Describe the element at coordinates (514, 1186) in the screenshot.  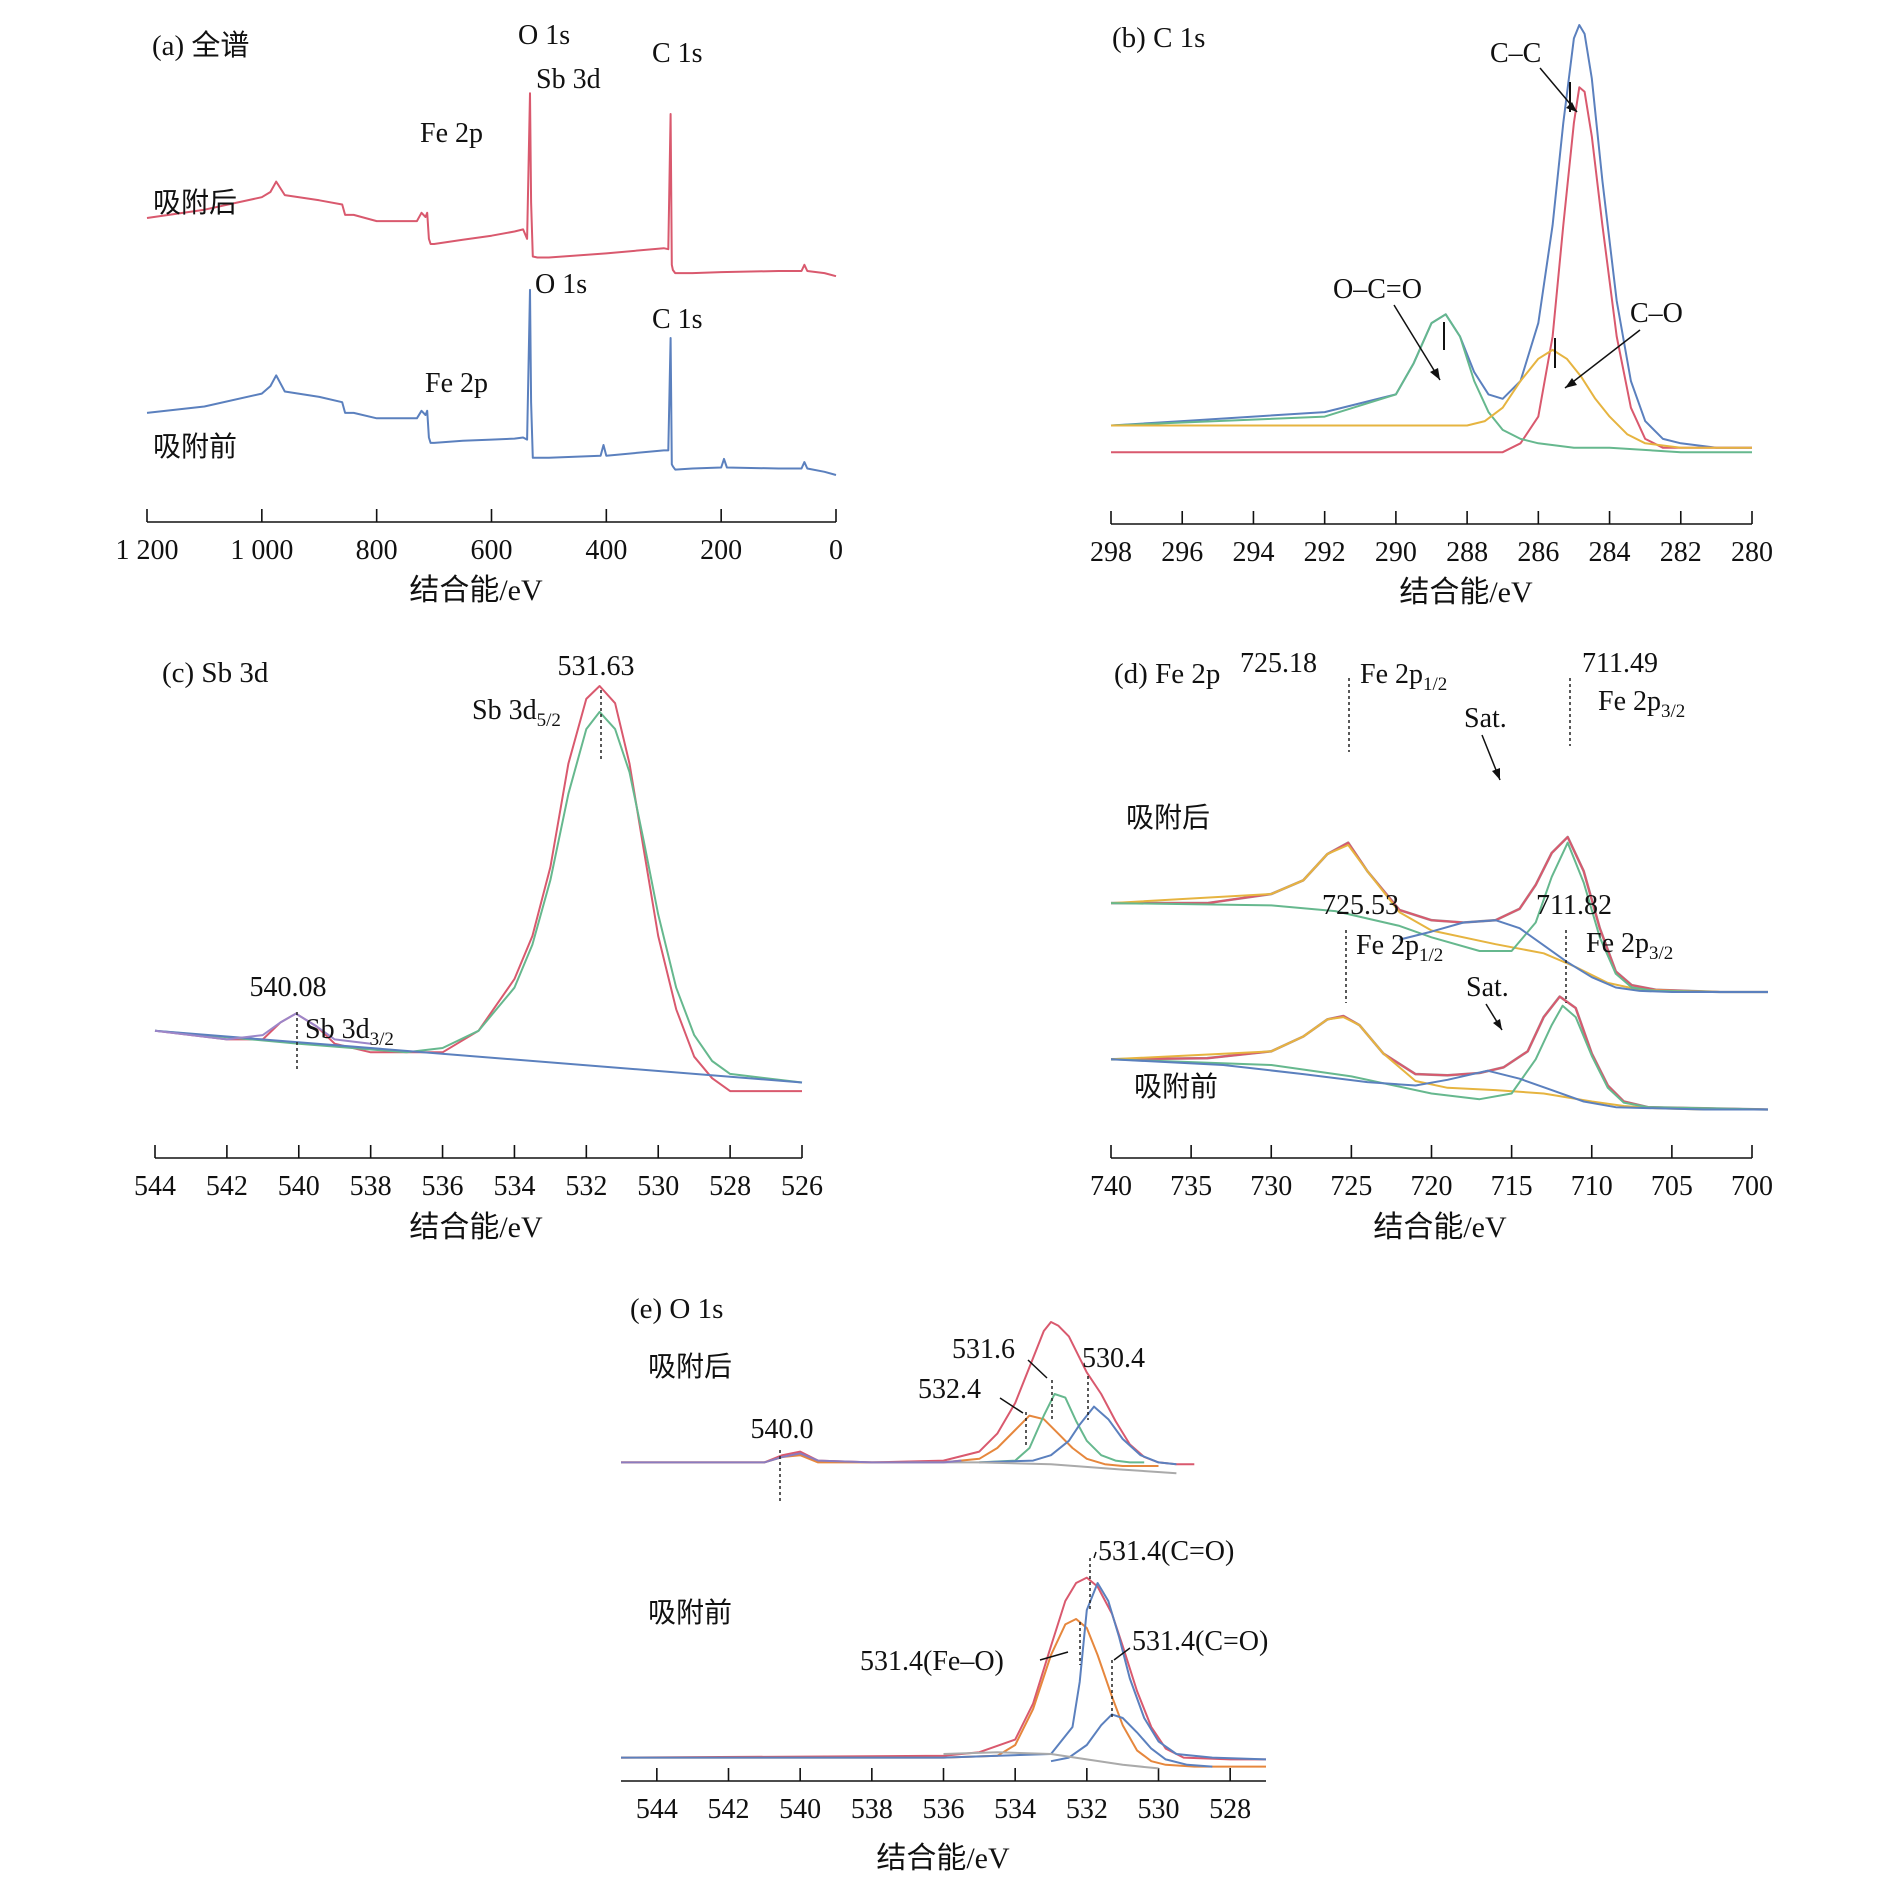
I see `panel-c-x-tick-label: 534` at that location.